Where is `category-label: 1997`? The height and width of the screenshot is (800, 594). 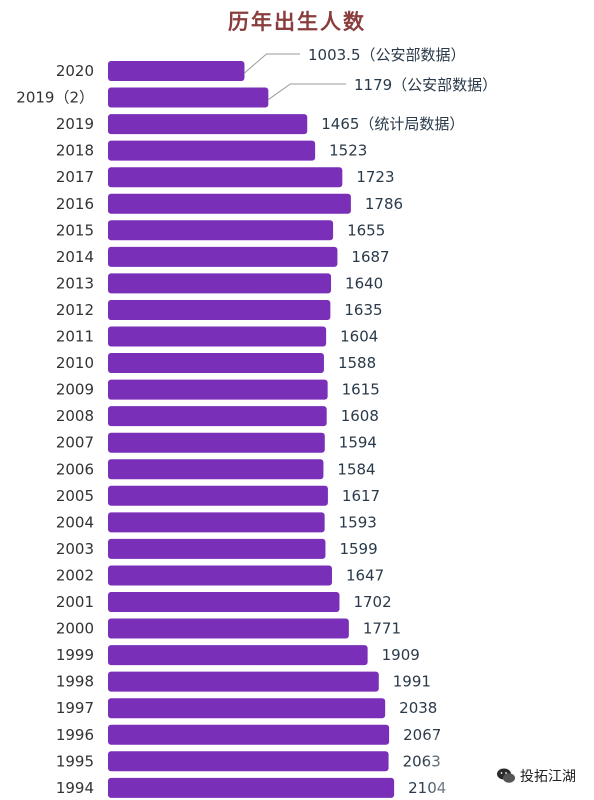 category-label: 1997 is located at coordinates (75, 708).